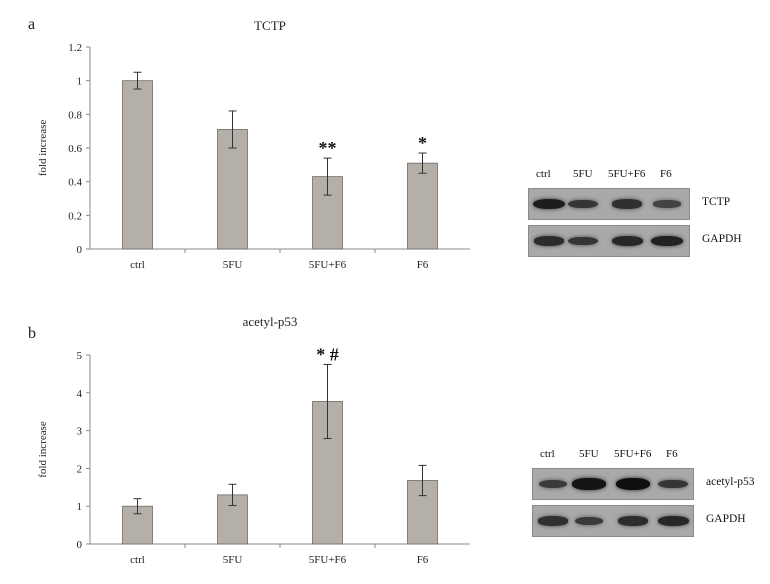  Describe the element at coordinates (75, 183) in the screenshot. I see `y-tick-label: 0.4` at that location.